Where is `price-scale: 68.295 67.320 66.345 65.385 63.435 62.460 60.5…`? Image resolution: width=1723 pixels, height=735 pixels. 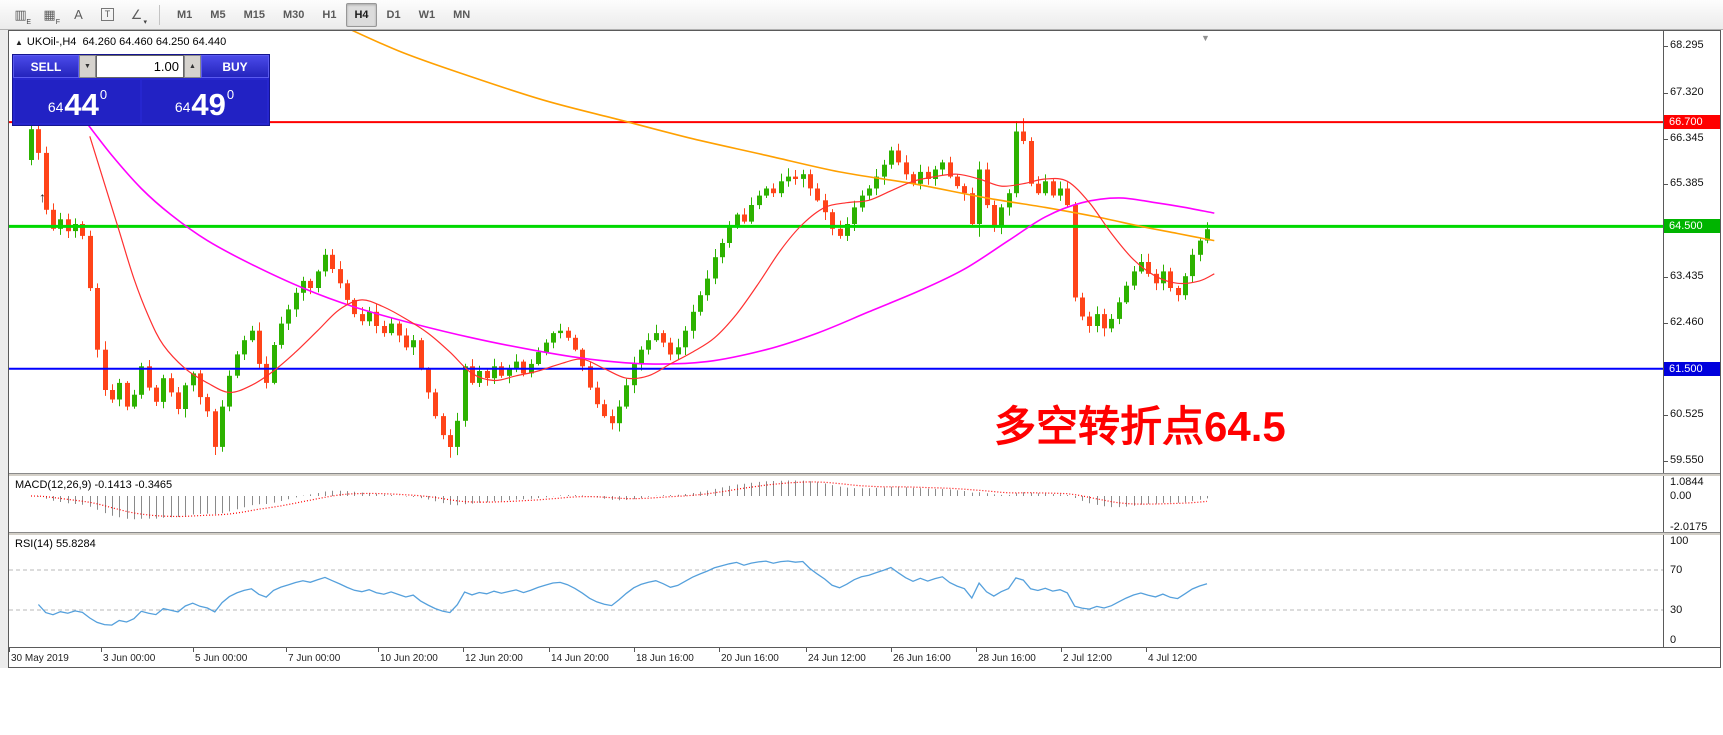 price-scale: 68.295 67.320 66.345 65.385 63.435 62.460 60.5… is located at coordinates (1691, 252).